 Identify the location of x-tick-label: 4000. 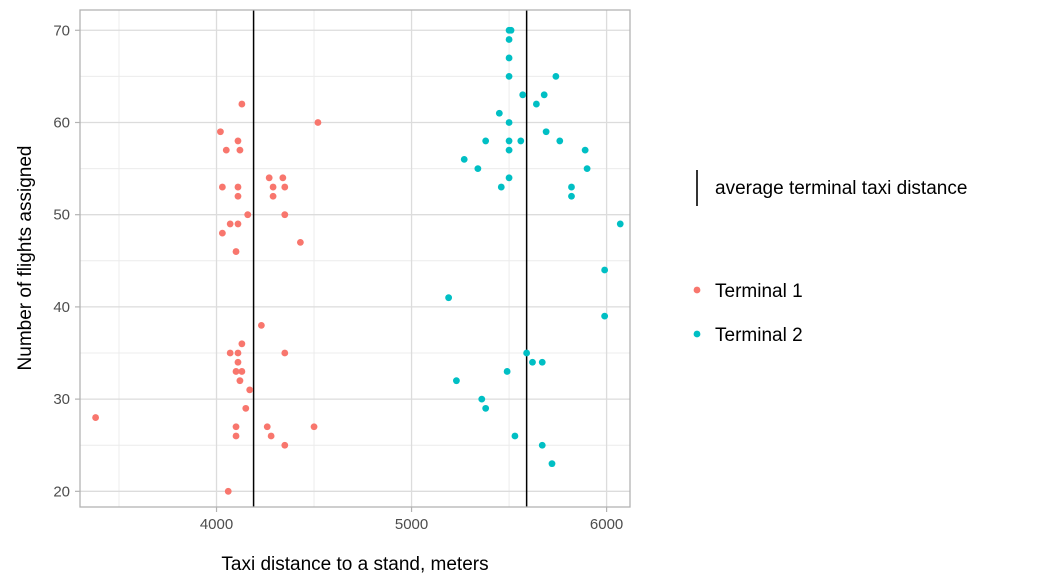
(216, 524).